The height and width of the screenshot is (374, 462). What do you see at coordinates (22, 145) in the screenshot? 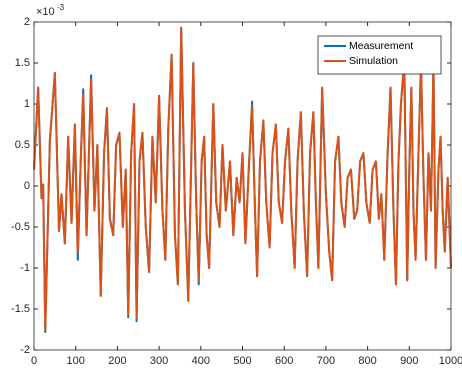
I see `y-tick-label: 0.5` at bounding box center [22, 145].